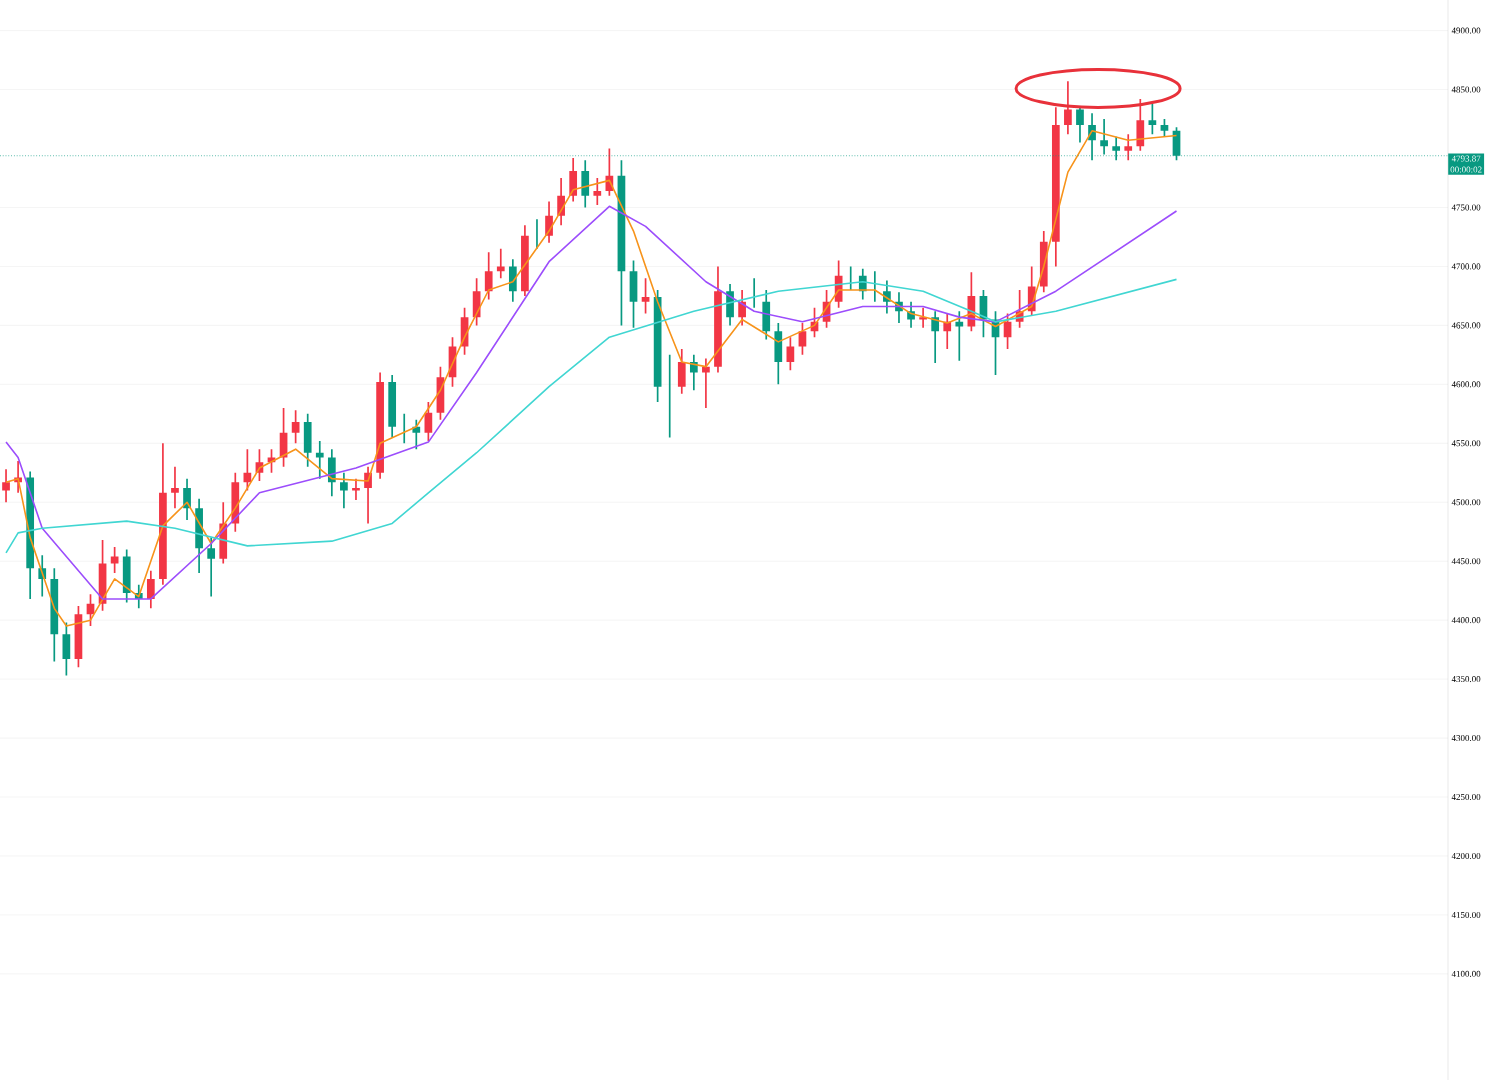 The width and height of the screenshot is (1506, 1080). I want to click on y-tick-label: 4650.00, so click(1466, 325).